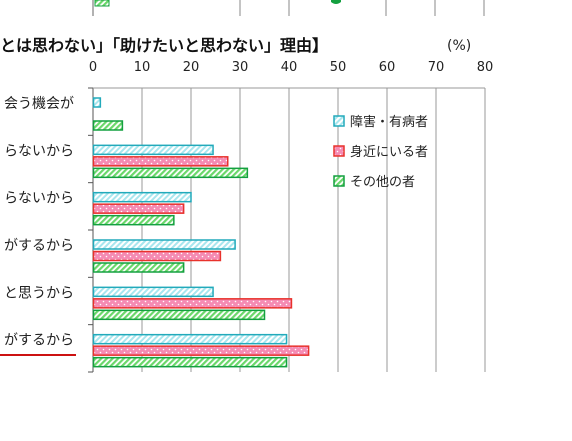 This screenshot has height=441, width=572. Describe the element at coordinates (485, 67) in the screenshot. I see `x-tick-label: 80` at that location.